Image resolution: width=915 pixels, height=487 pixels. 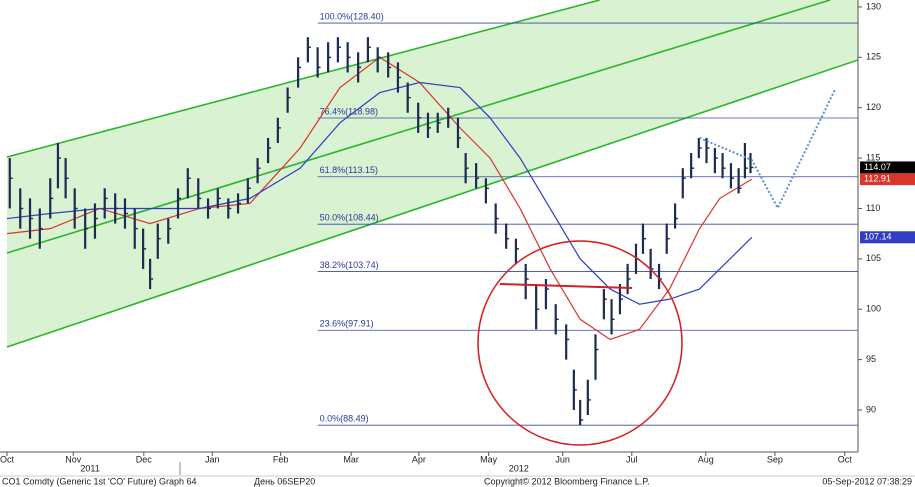 I want to click on y-tick-label: 115, so click(x=873, y=157).